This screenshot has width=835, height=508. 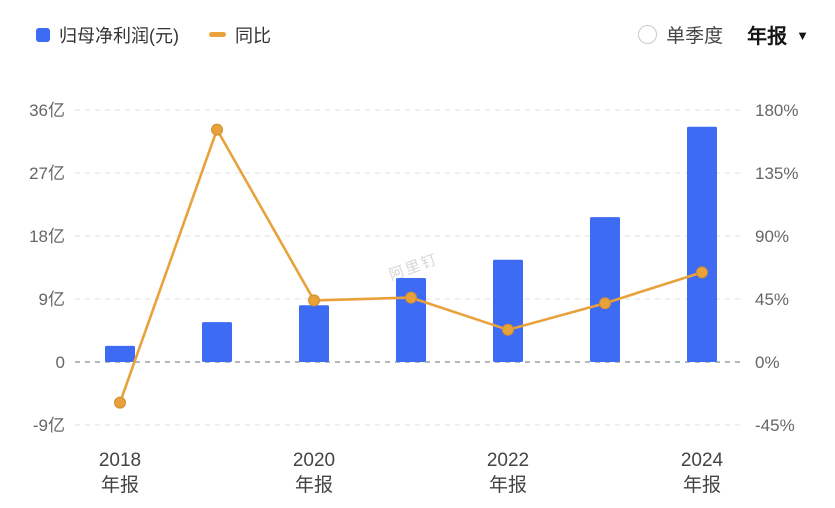 I want to click on y-axis-left-tick: 27亿, so click(x=47, y=173).